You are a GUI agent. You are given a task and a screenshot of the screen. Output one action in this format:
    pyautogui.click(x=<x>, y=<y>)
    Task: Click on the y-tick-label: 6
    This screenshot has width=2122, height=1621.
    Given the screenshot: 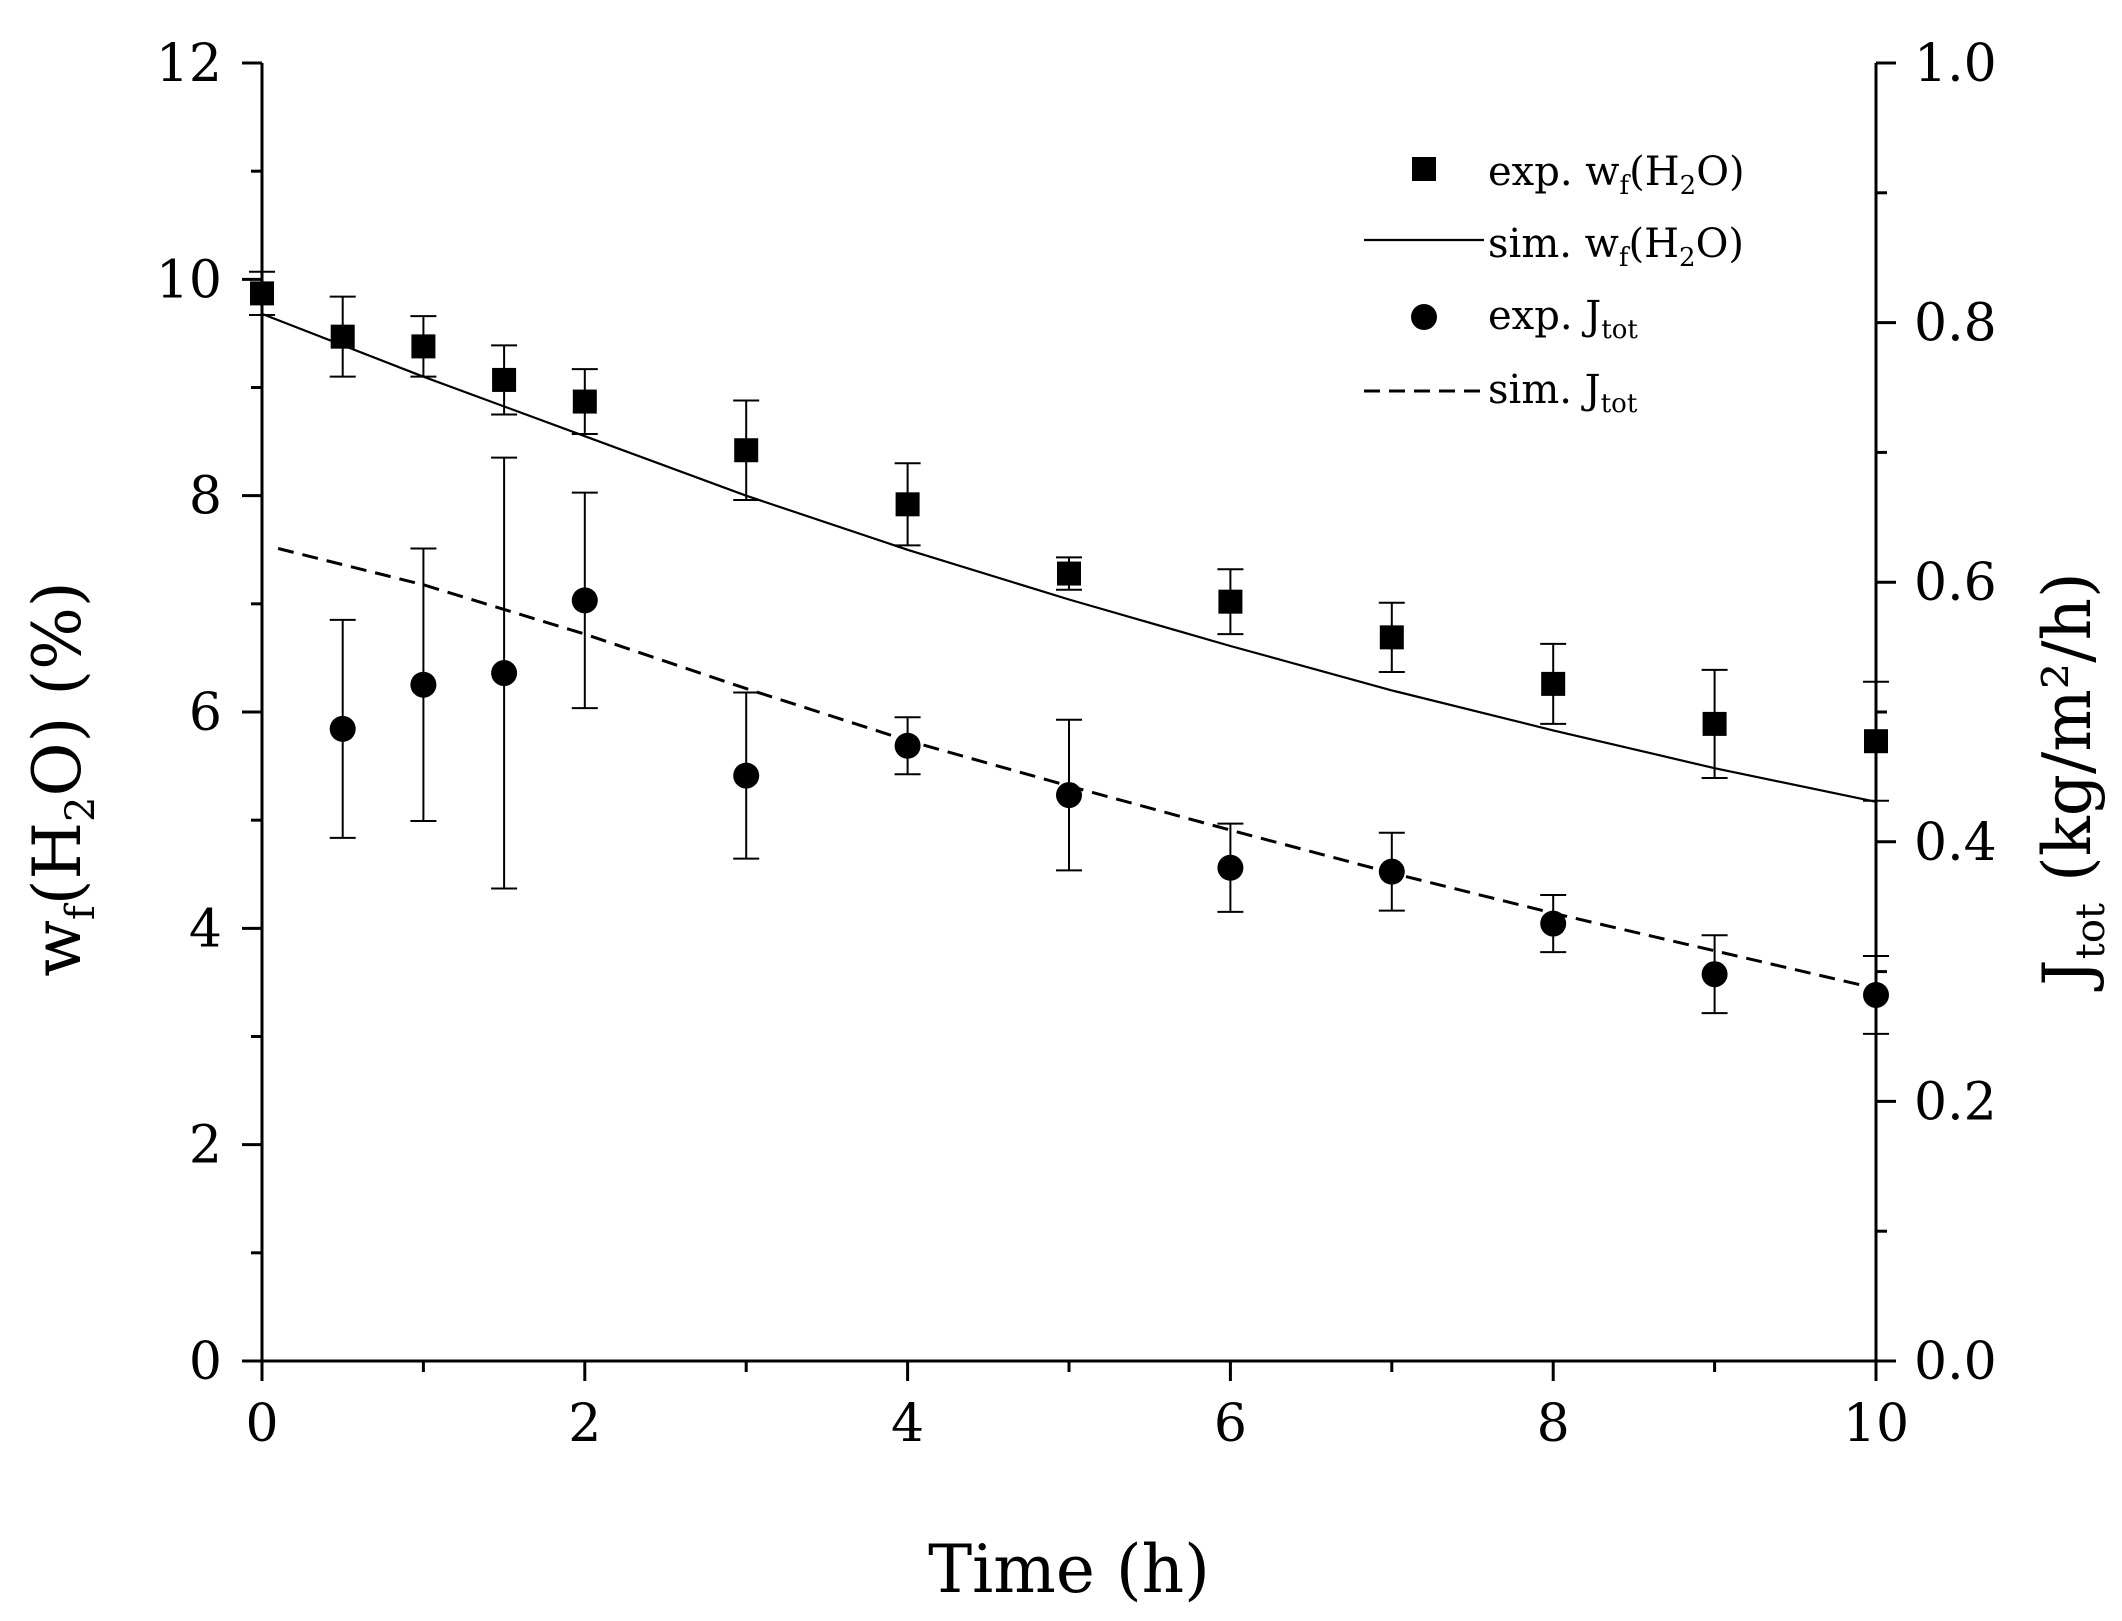 What is the action you would take?
    pyautogui.click(x=205, y=713)
    